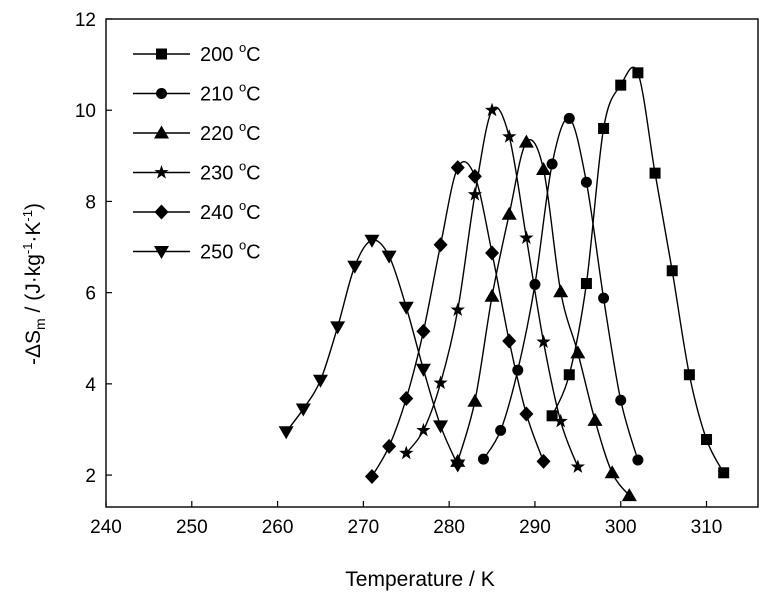  What do you see at coordinates (230, 132) in the screenshot?
I see `legend-label: 220 oC` at bounding box center [230, 132].